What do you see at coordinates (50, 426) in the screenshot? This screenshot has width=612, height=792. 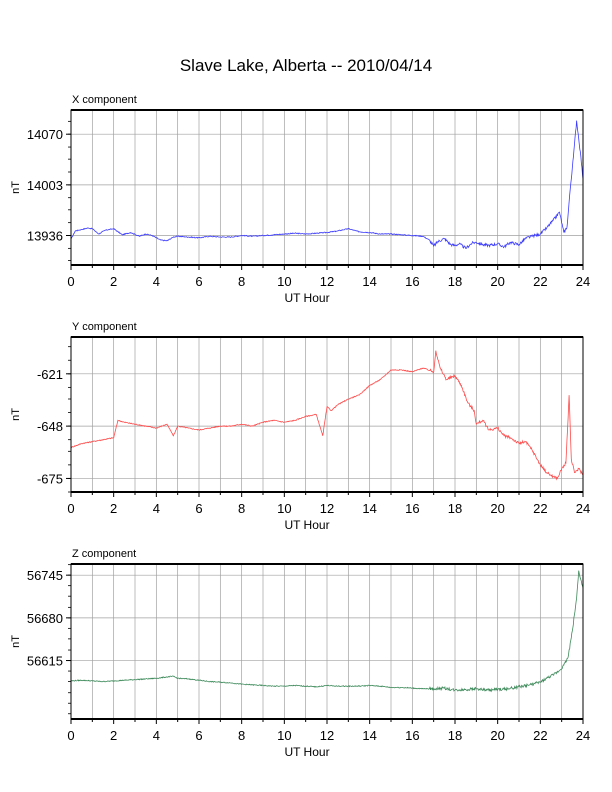 I see `y-tick-label: -648` at bounding box center [50, 426].